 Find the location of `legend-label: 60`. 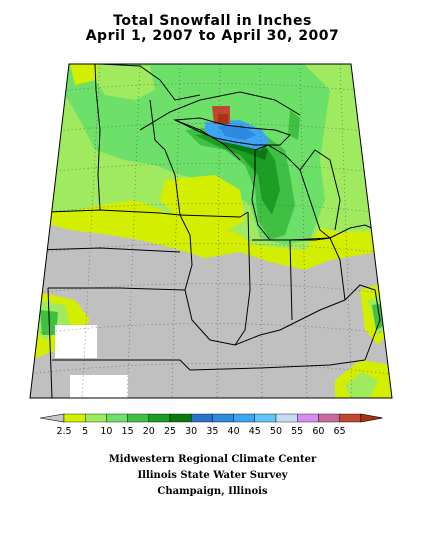

legend-label: 60 is located at coordinates (318, 431).